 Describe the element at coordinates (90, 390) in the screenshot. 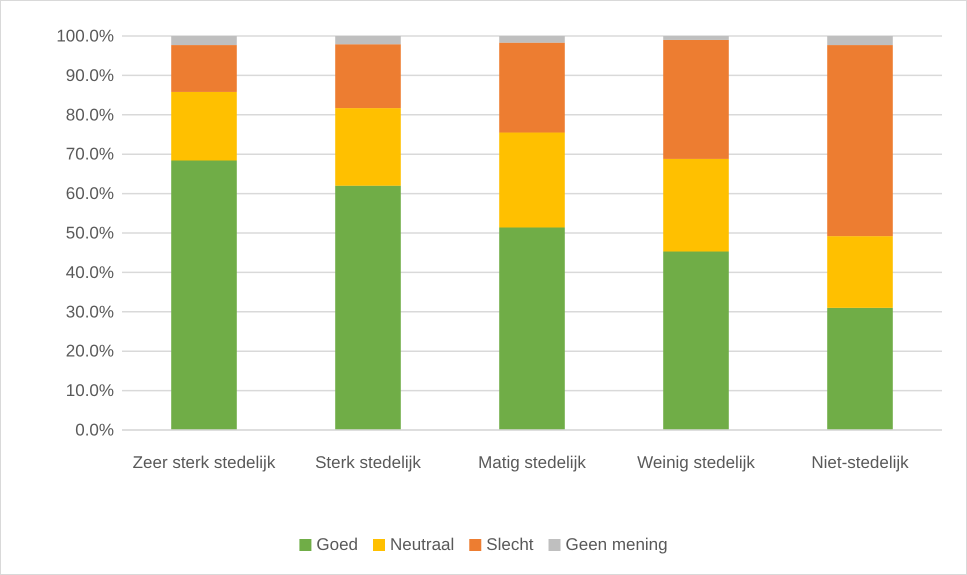

I see `y-tick-label: 10.0%` at that location.